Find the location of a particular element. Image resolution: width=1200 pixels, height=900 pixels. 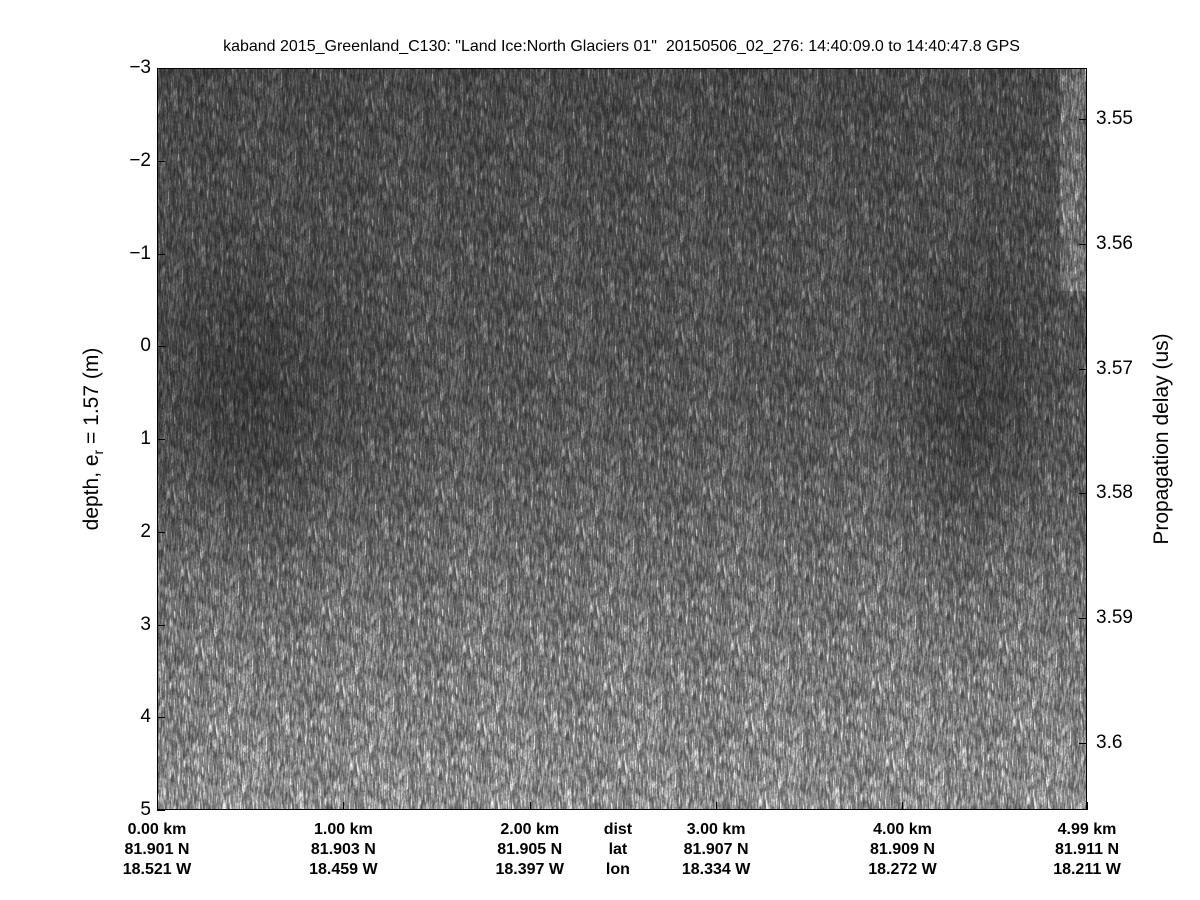

y-tick-label: −2 is located at coordinates (140, 160).